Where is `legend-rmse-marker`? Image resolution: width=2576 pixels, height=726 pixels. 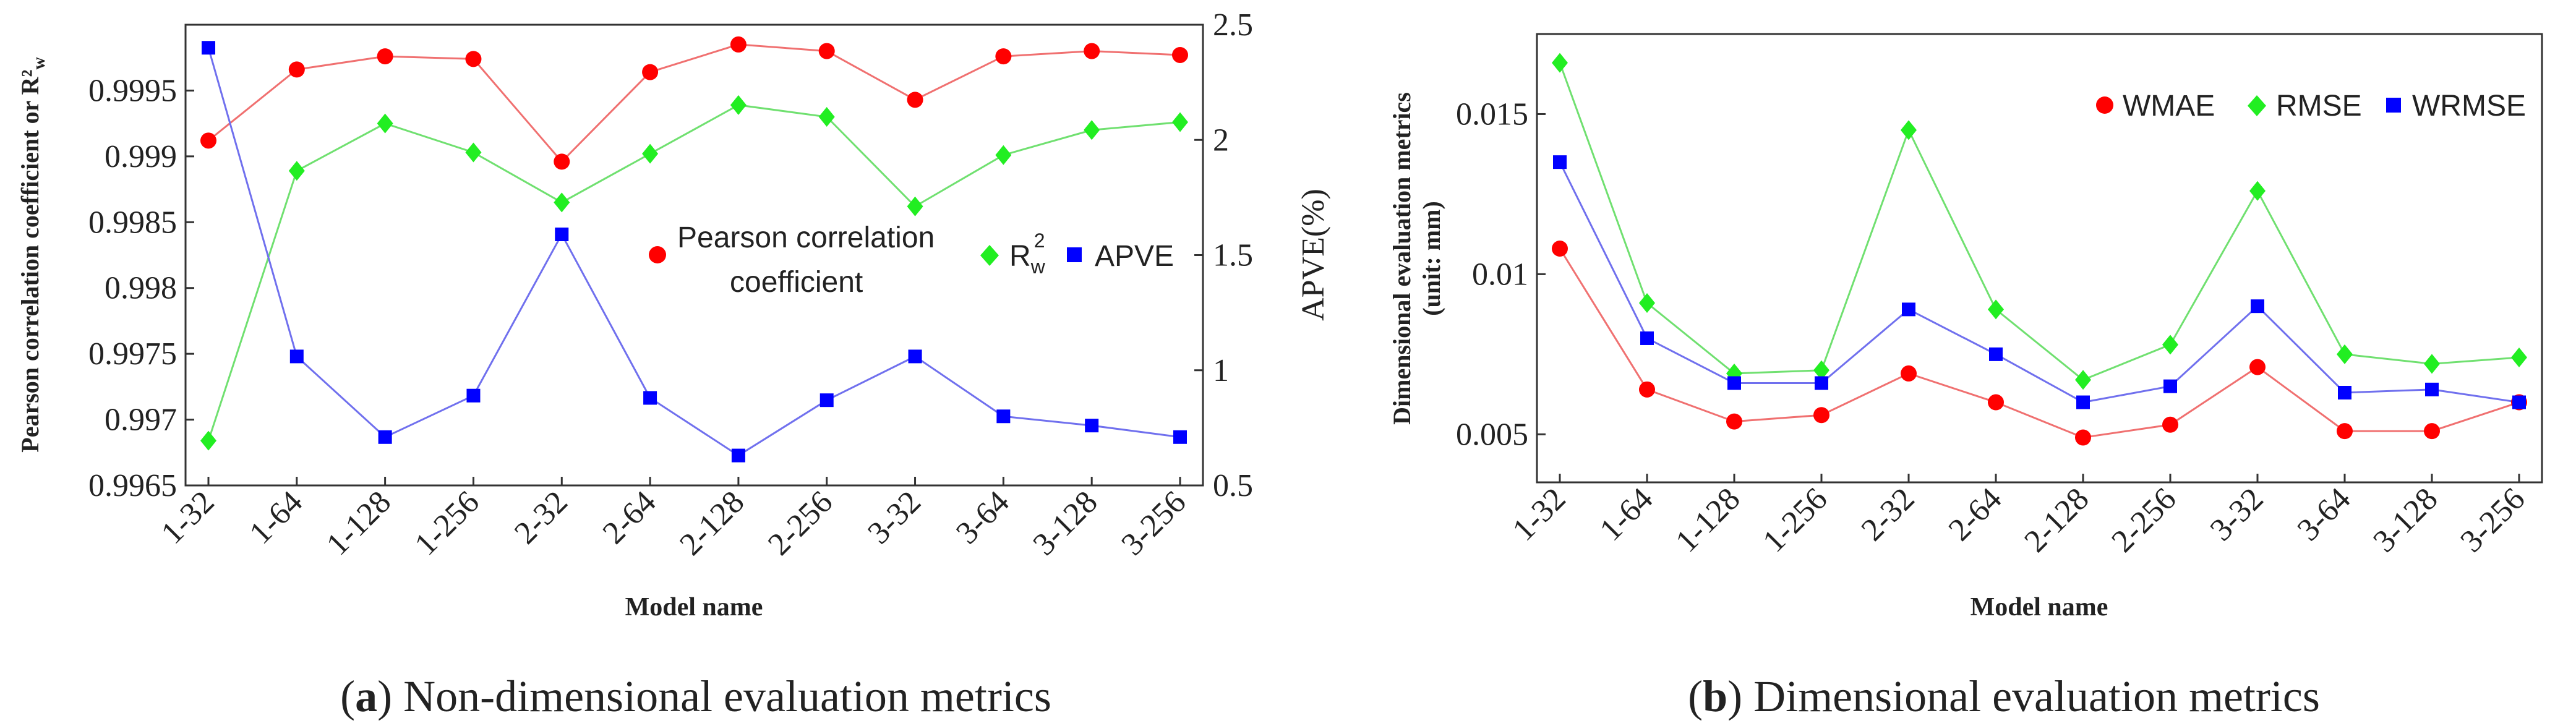 legend-rmse-marker is located at coordinates (2257, 105).